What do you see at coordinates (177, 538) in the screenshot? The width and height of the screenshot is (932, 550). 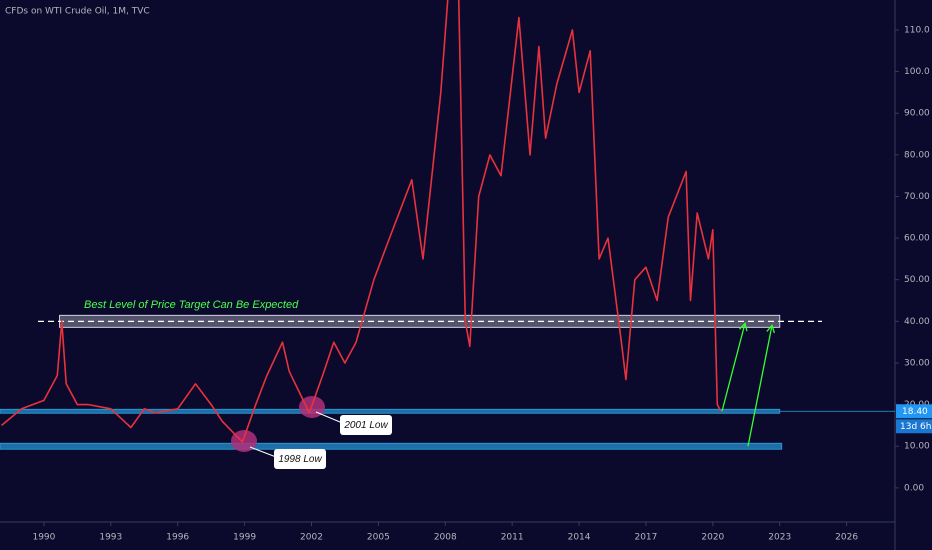 I see `x-tick-label: 1996` at bounding box center [177, 538].